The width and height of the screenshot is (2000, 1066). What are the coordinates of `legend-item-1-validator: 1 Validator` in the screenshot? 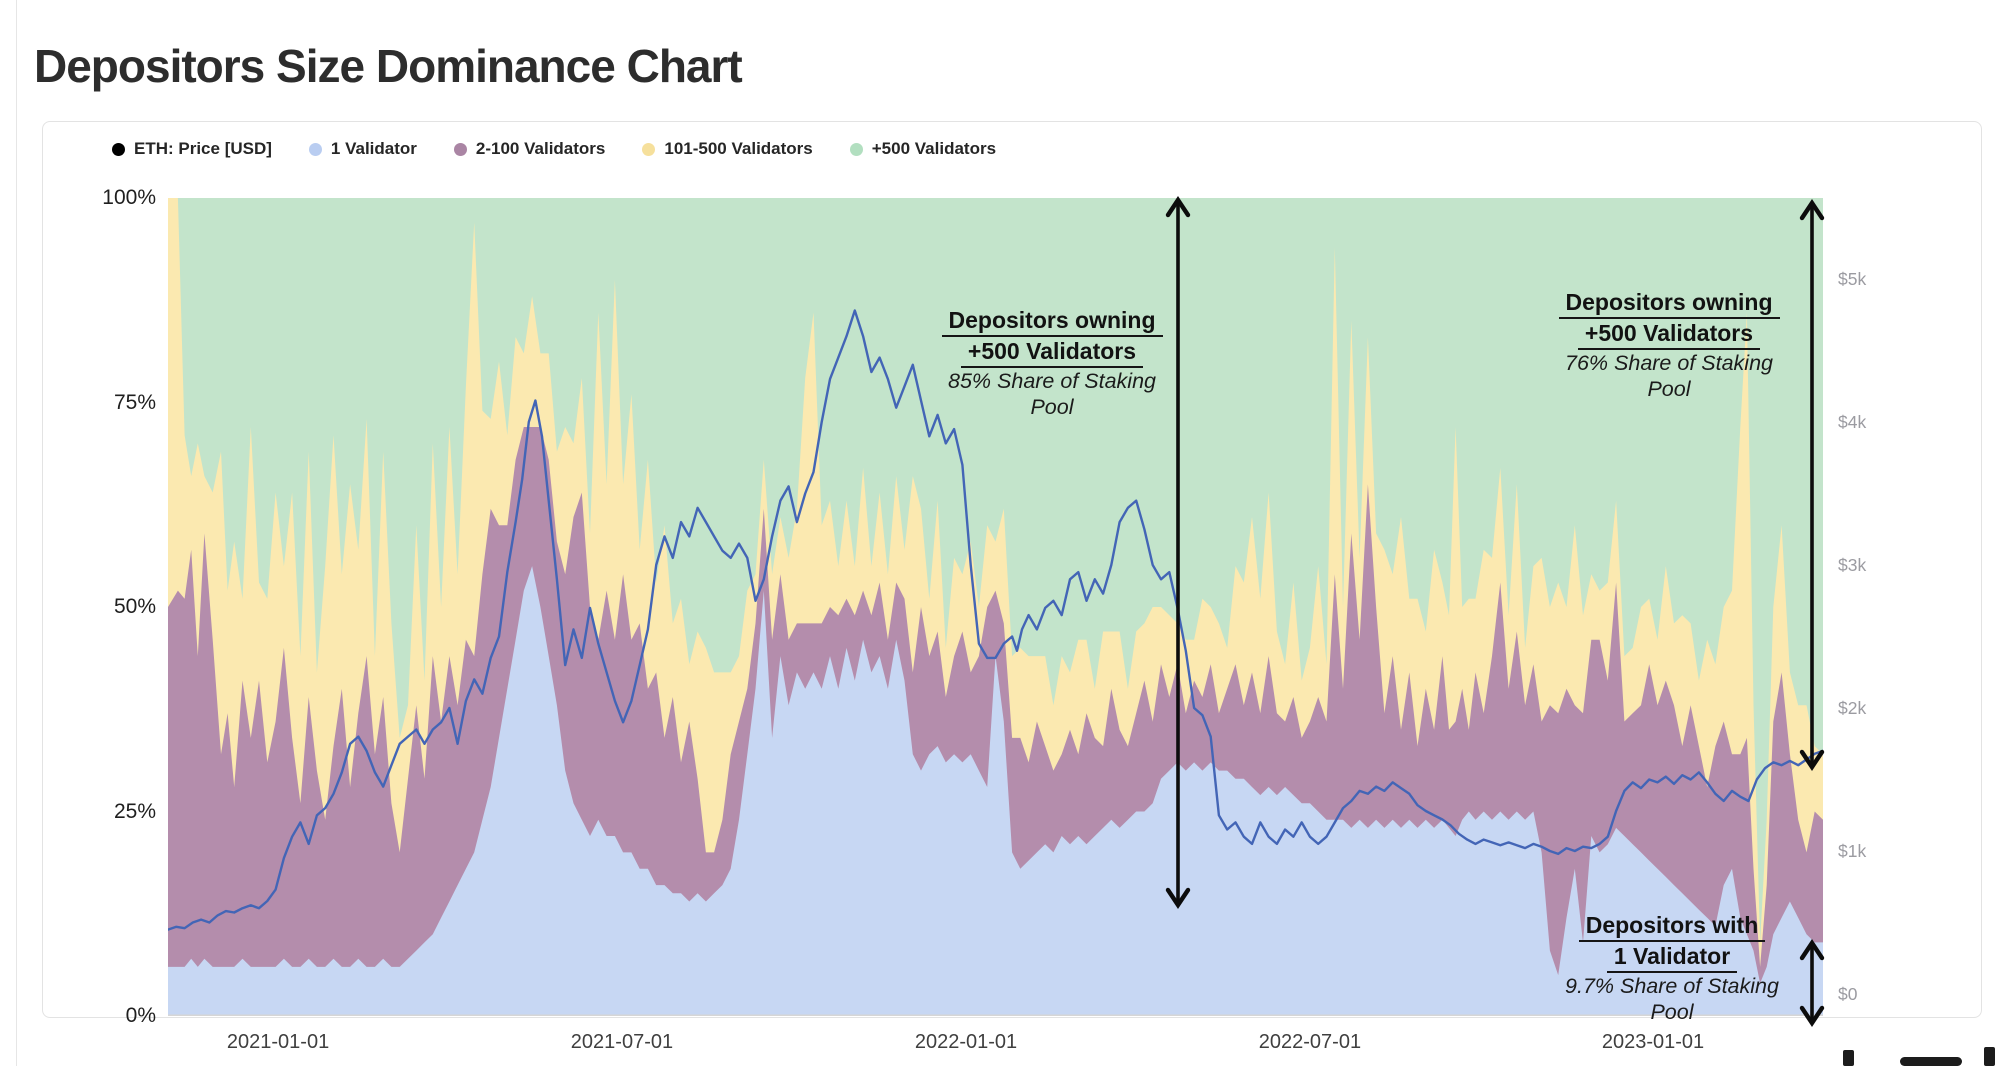 It's located at (362, 149).